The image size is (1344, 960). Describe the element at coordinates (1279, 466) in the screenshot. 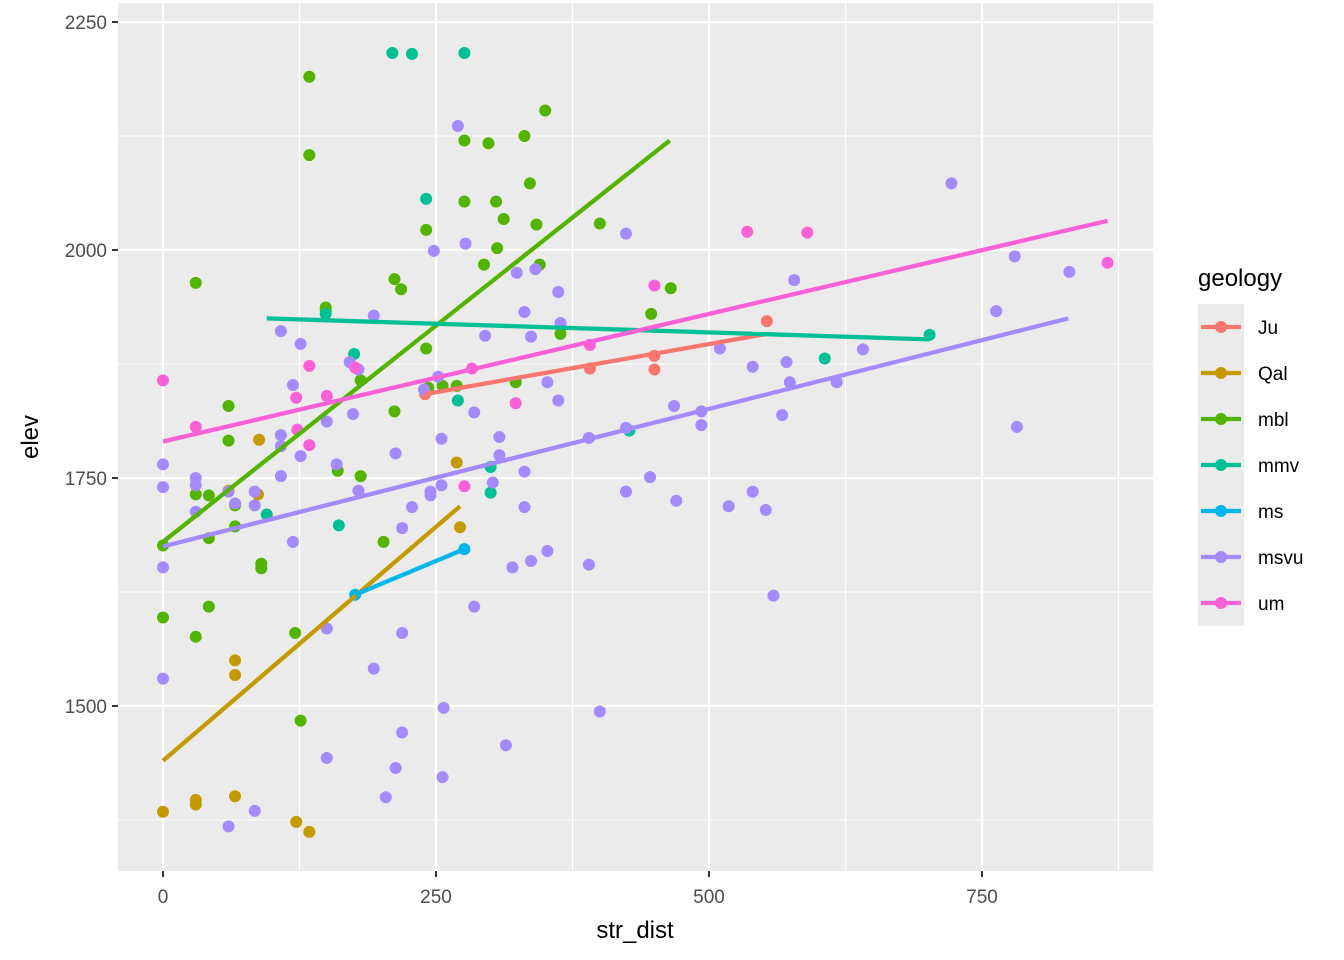

I see `legend-label: mmv` at that location.